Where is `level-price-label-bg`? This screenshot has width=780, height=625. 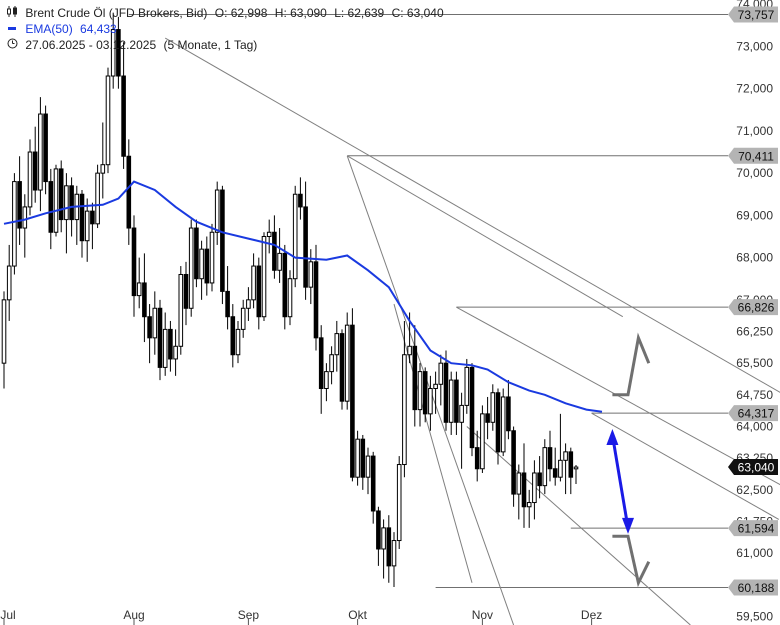 level-price-label-bg is located at coordinates (753, 307).